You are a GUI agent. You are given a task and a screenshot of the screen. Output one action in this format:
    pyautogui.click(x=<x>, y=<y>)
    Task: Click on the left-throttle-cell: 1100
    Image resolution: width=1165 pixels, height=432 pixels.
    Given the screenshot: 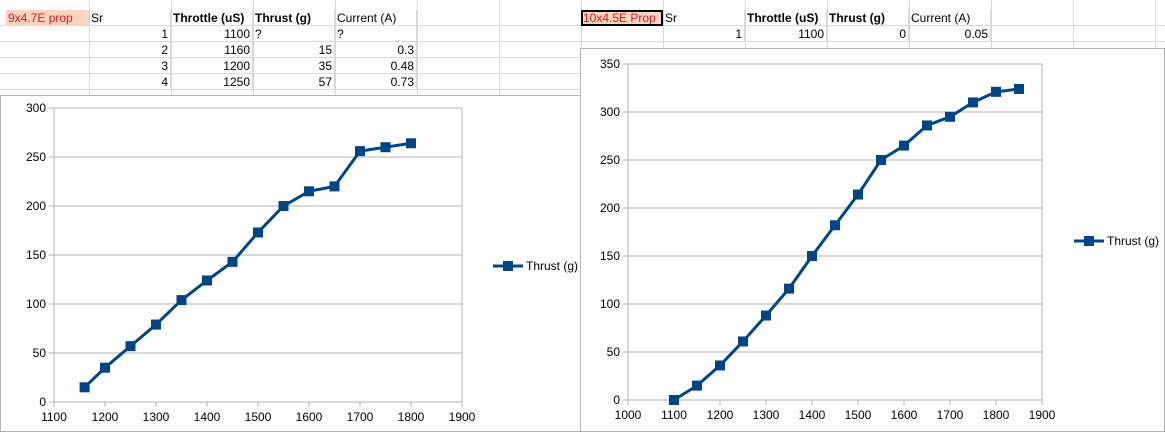 What is the action you would take?
    pyautogui.click(x=212, y=34)
    